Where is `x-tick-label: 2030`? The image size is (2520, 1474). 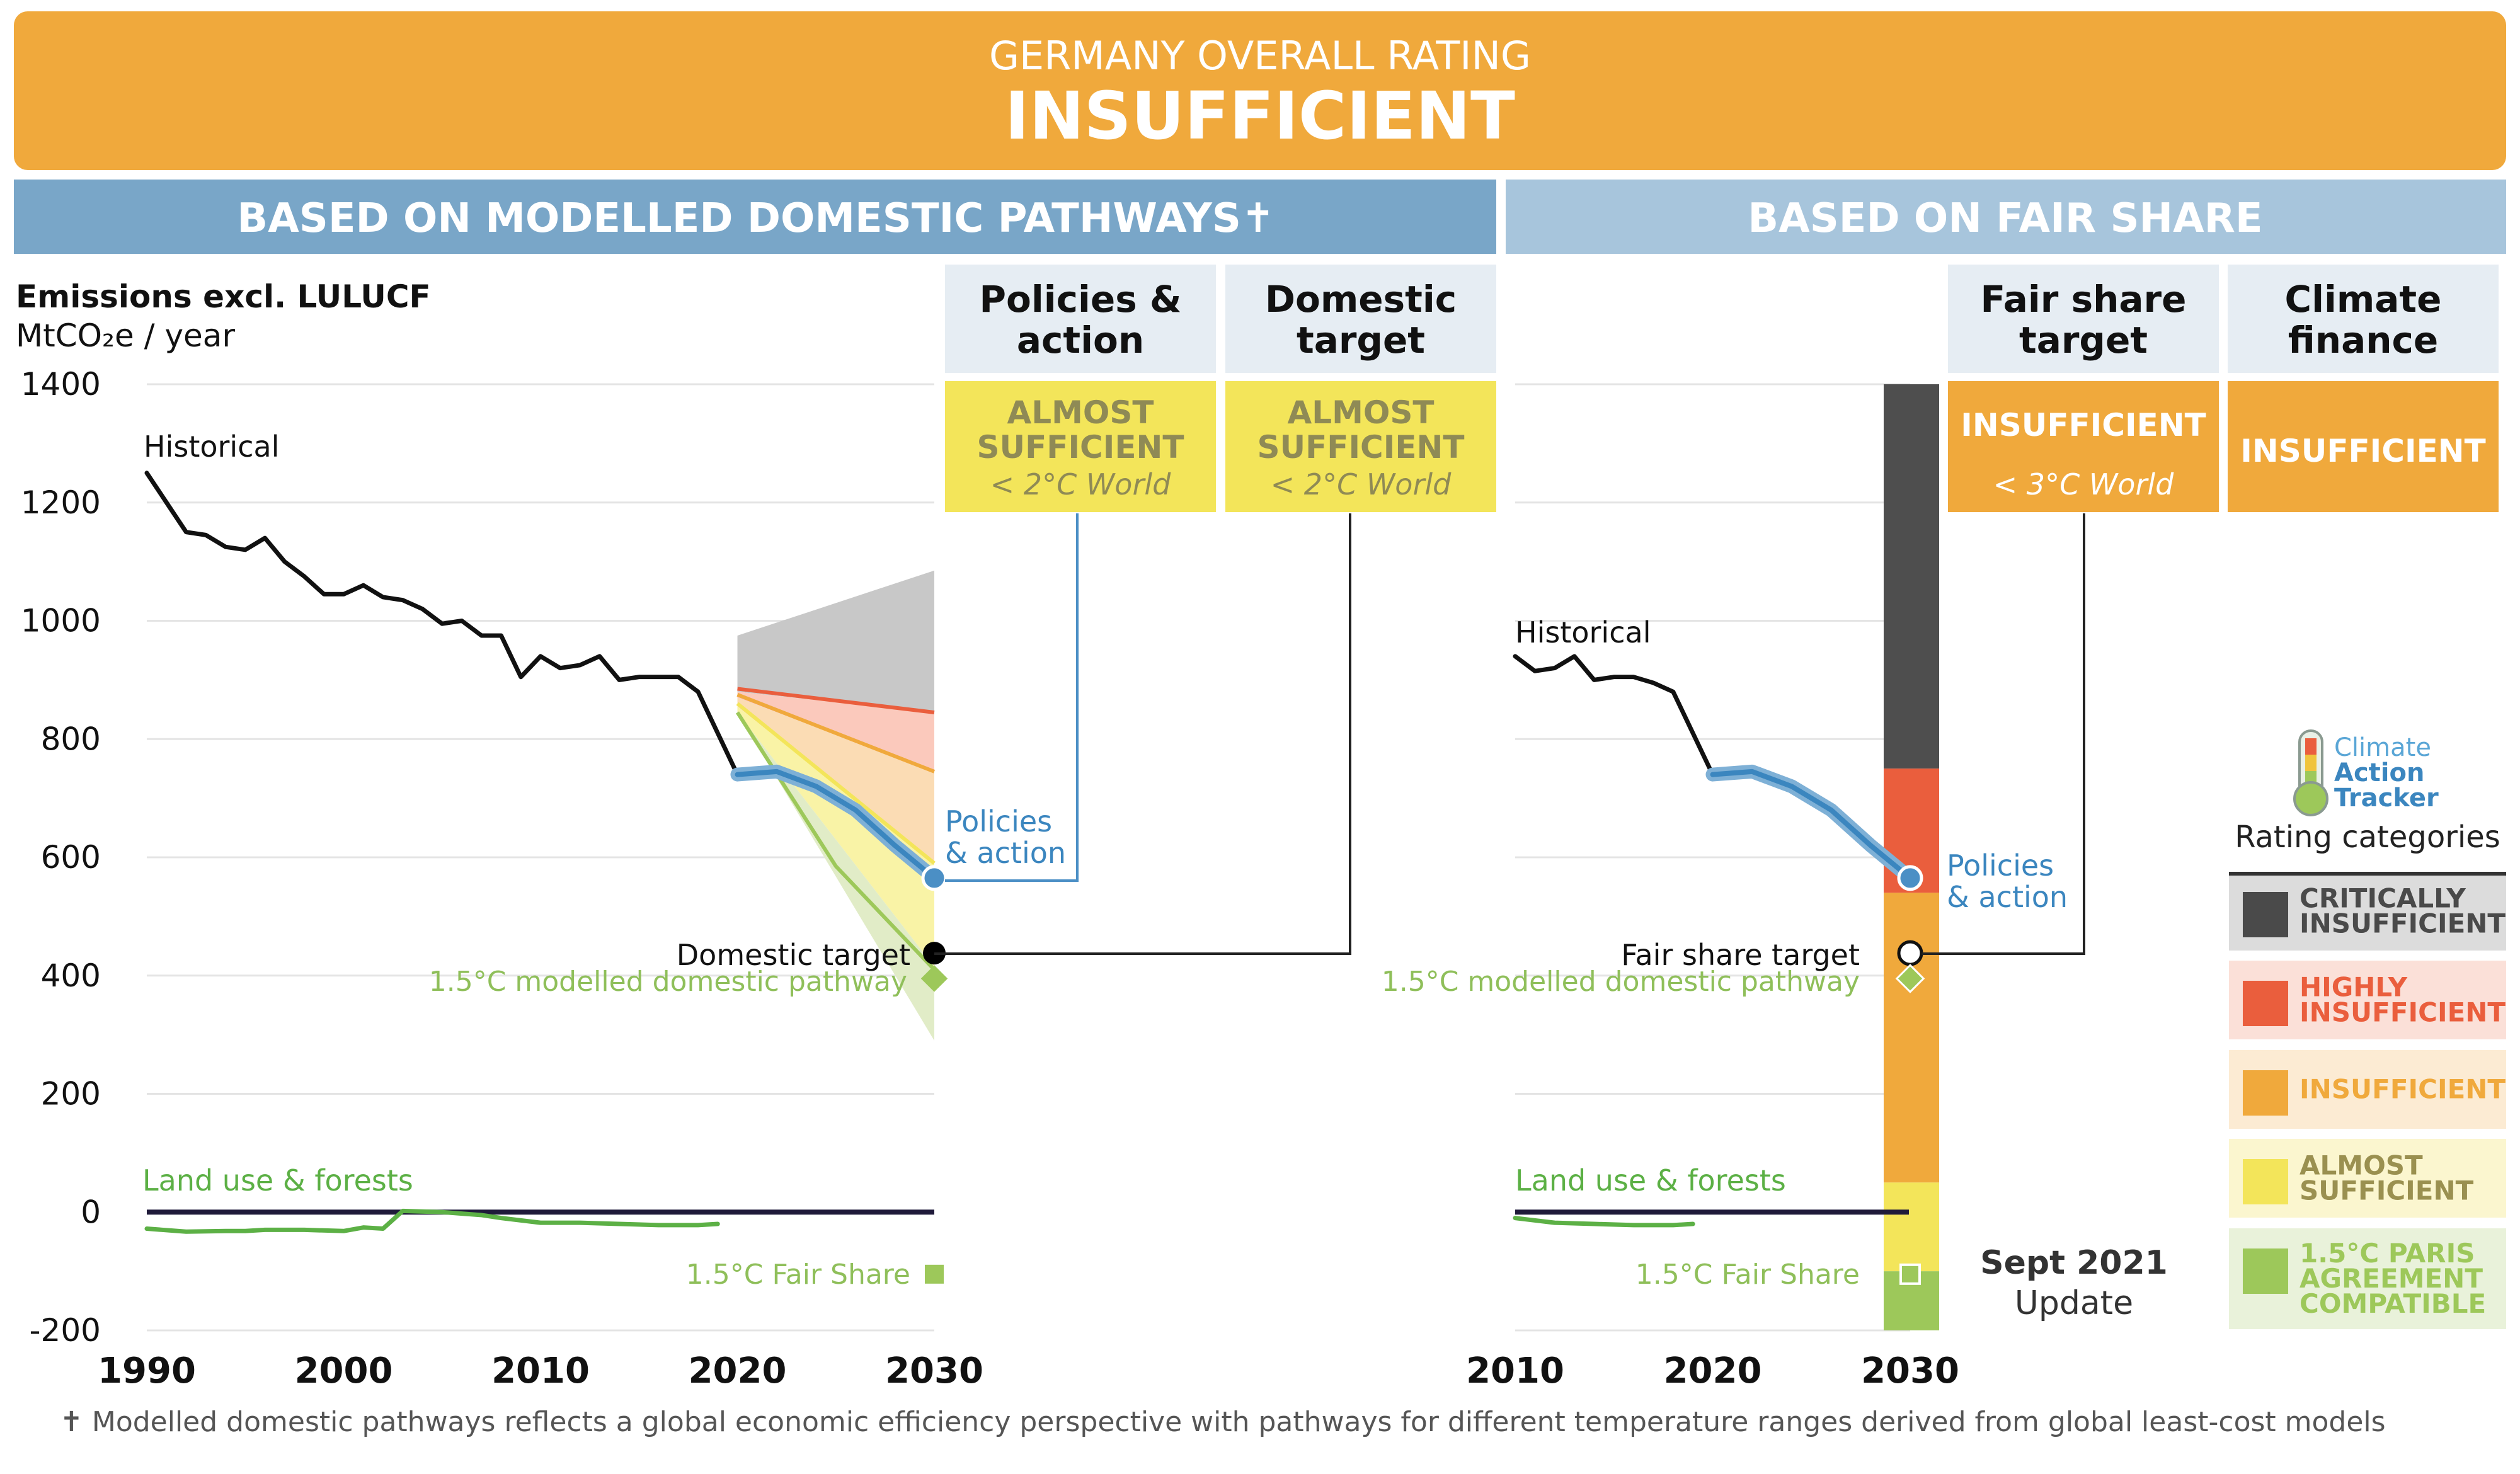 x-tick-label: 2030 is located at coordinates (934, 1371).